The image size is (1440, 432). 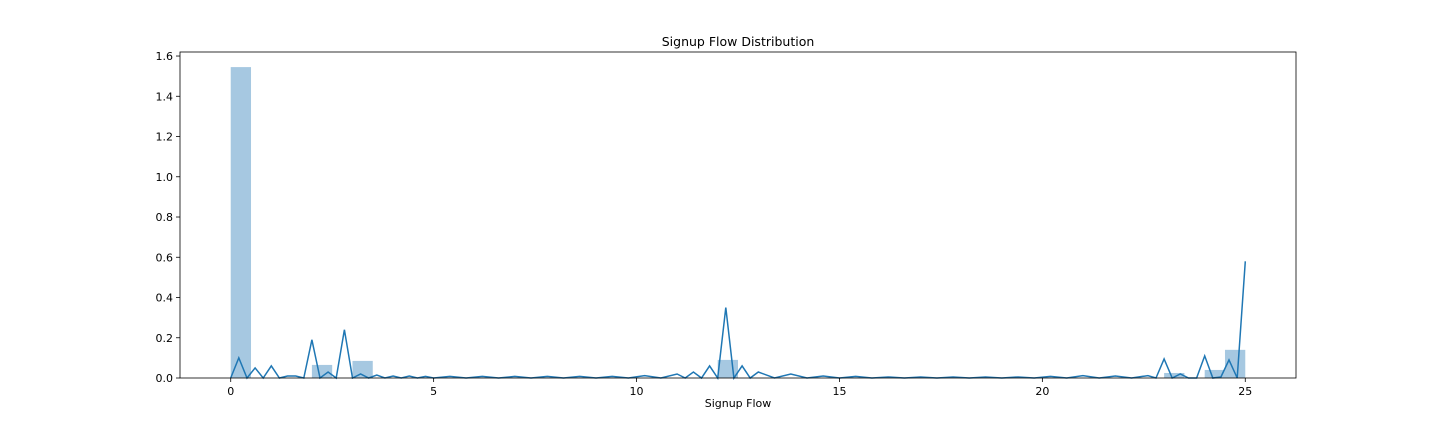 I want to click on x-axis-ticks: 0 5 10 15 20 25, so click(x=739, y=388).